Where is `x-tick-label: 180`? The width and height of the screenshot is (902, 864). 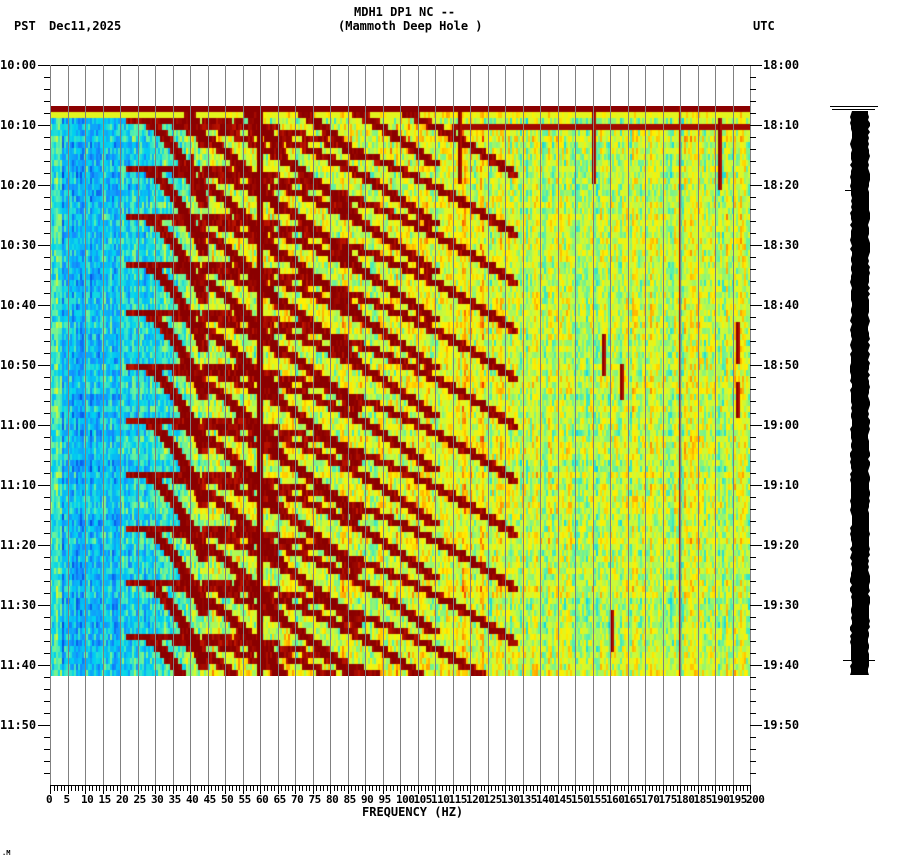
x-tick-label: 180 is located at coordinates (685, 799).